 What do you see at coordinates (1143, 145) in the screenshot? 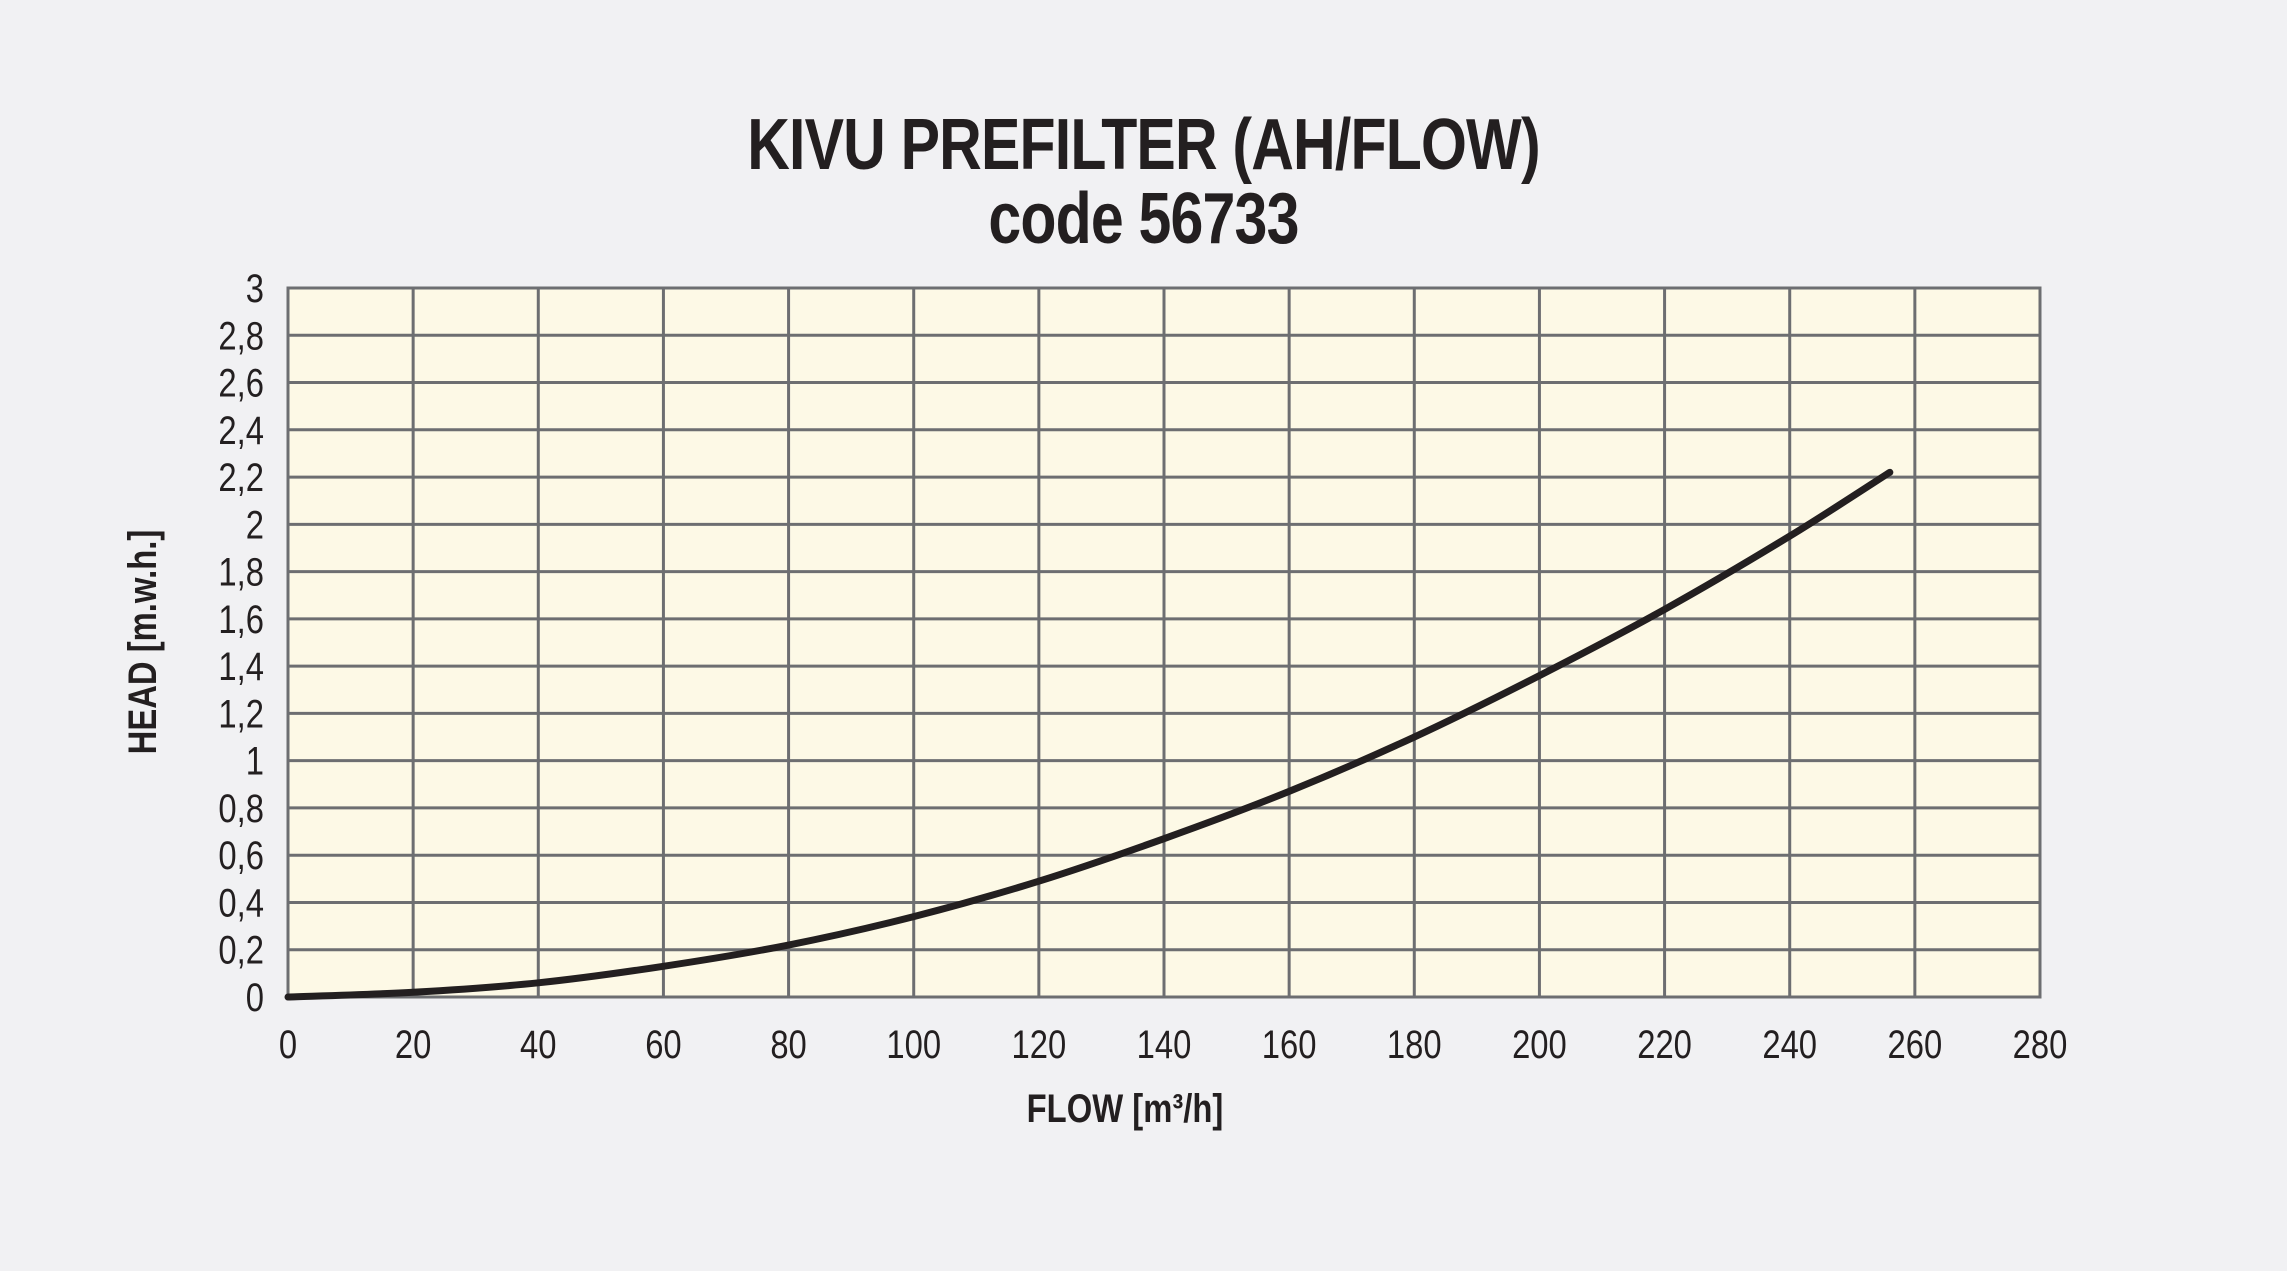
I see `chart-title: KIVU PREFILTER (AH/FLOW)` at bounding box center [1143, 145].